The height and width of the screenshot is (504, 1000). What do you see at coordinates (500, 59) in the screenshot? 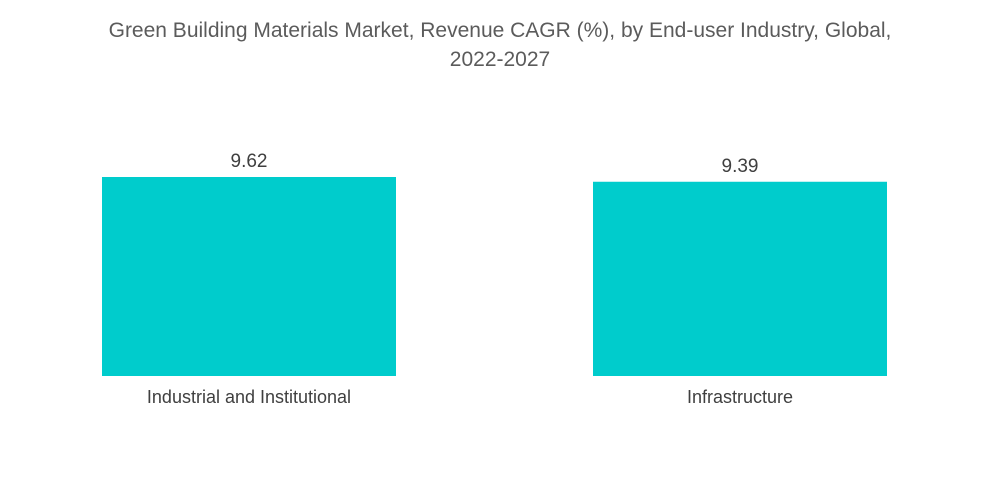
I see `chart-title-line-2: 2022-2027` at bounding box center [500, 59].